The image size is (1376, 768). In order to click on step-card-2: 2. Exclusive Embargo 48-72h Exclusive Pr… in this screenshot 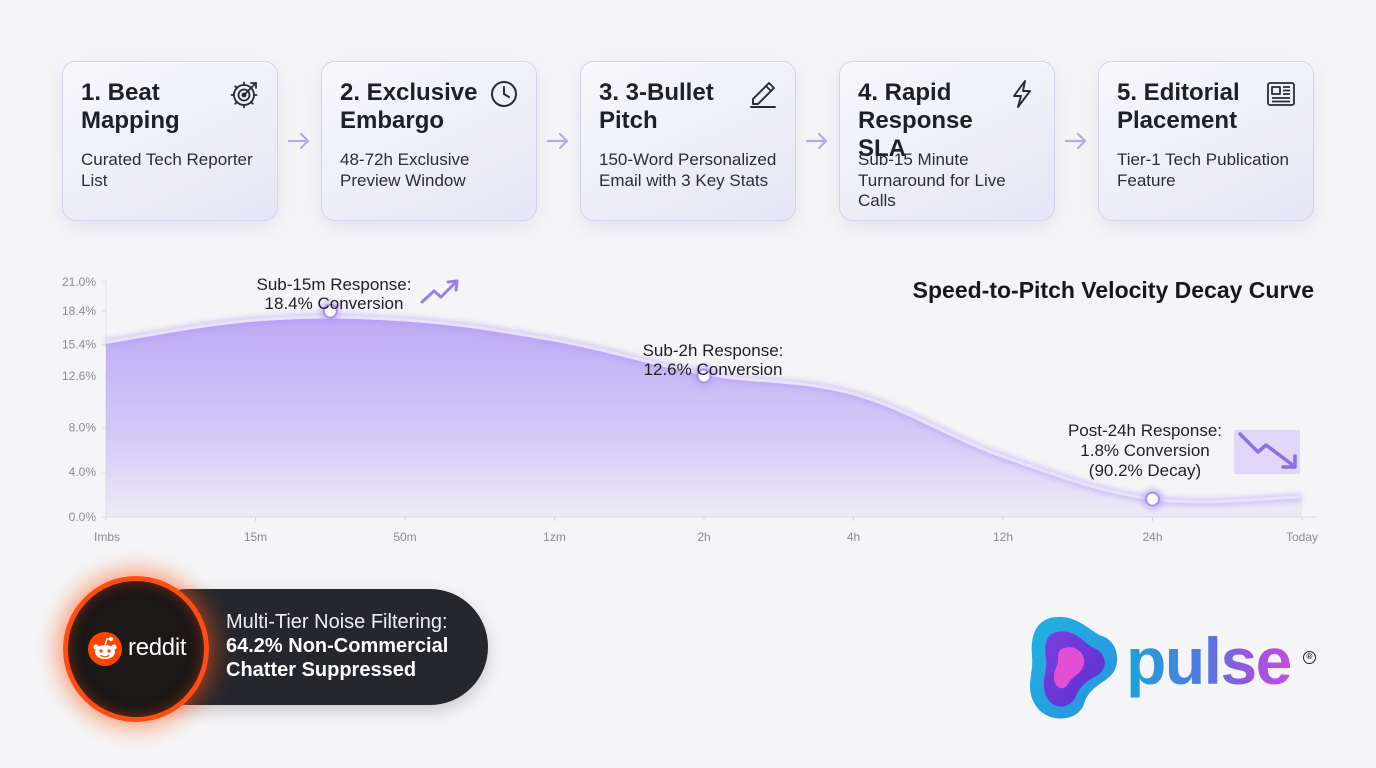, I will do `click(429, 141)`.